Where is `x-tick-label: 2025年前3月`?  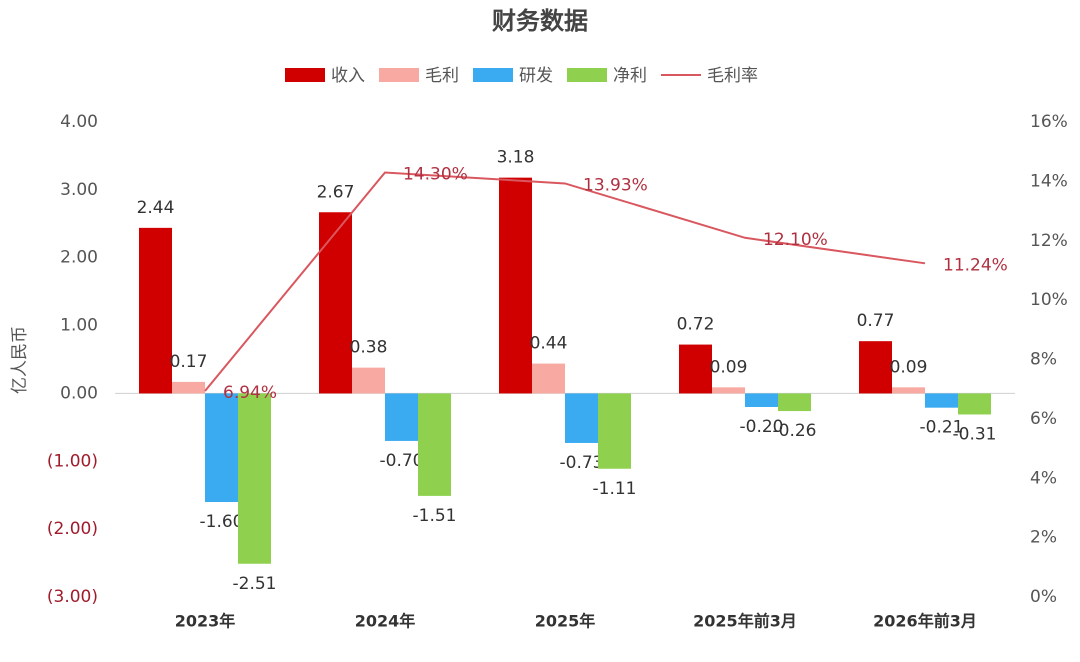 x-tick-label: 2025年前3月 is located at coordinates (745, 621).